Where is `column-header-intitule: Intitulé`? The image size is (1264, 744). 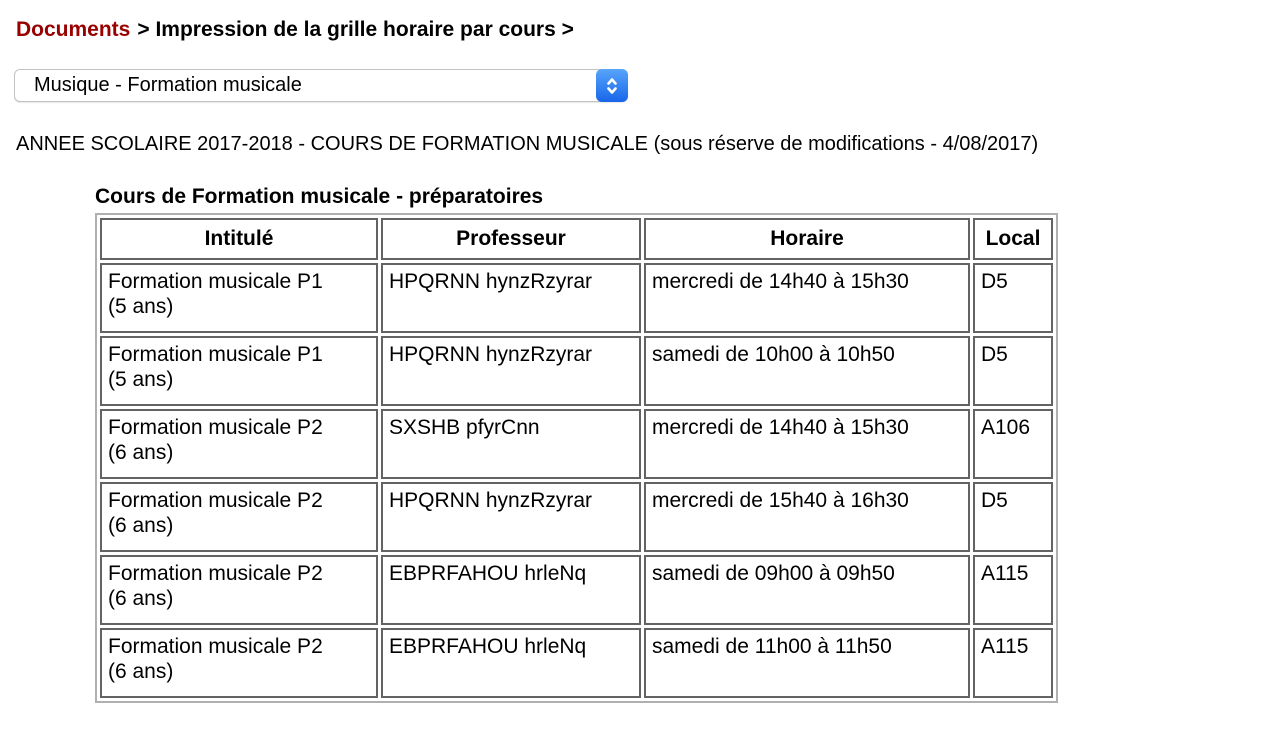
column-header-intitule: Intitulé is located at coordinates (239, 239).